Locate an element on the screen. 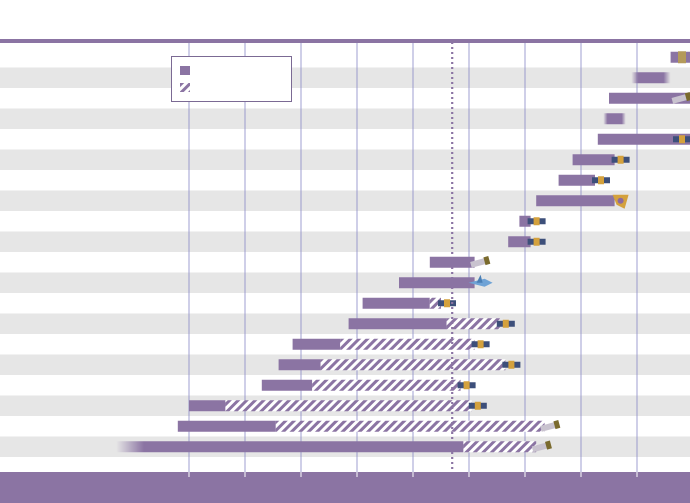  legend-swatch-solid is located at coordinates (185, 70).